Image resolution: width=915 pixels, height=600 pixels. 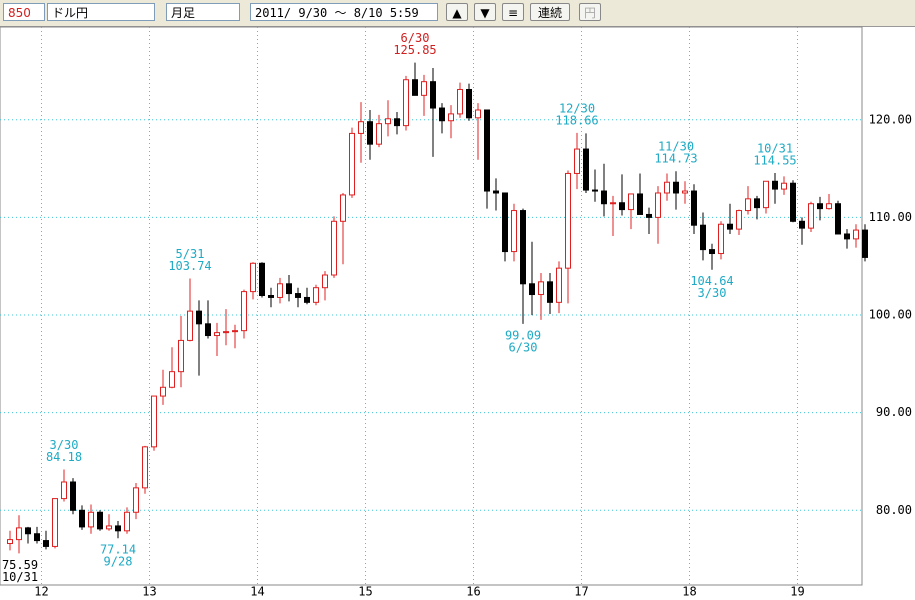 What do you see at coordinates (485, 12) in the screenshot?
I see `down-button: ▼` at bounding box center [485, 12].